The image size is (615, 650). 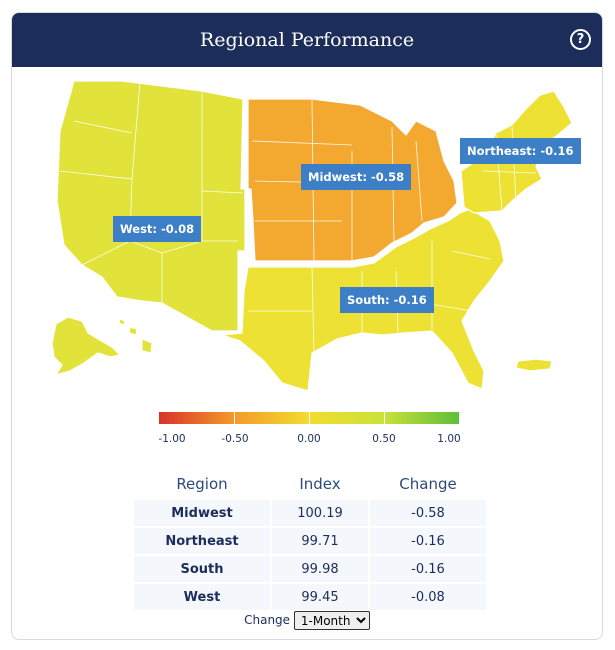 What do you see at coordinates (172, 439) in the screenshot?
I see `legend-tick-label: -1.00` at bounding box center [172, 439].